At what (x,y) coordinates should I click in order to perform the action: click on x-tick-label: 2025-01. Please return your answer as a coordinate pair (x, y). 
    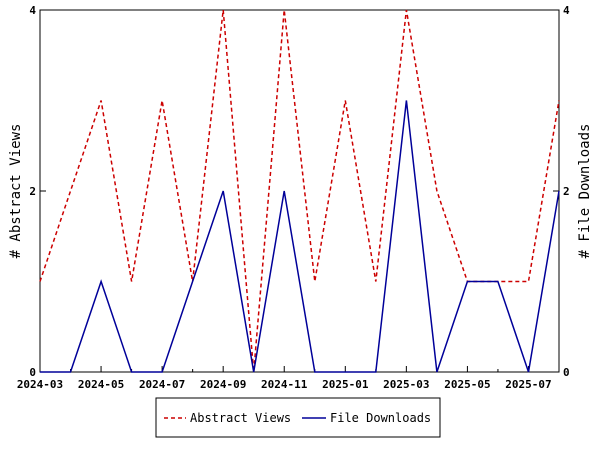
    Looking at the image, I should click on (345, 384).